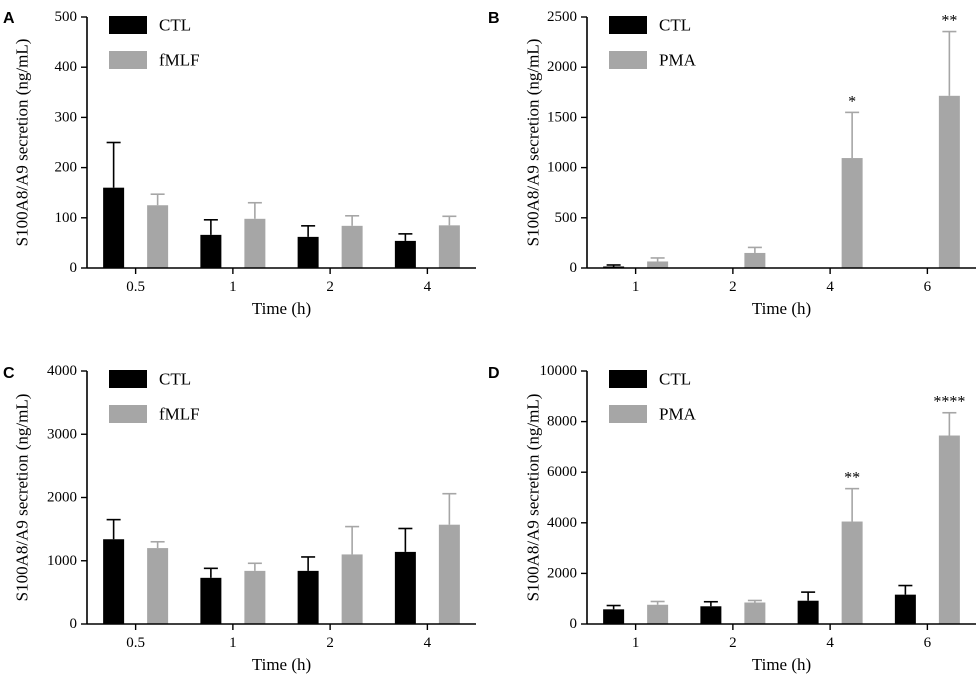 This screenshot has width=979, height=682. Describe the element at coordinates (562, 422) in the screenshot. I see `y-tick-label: 8000` at that location.